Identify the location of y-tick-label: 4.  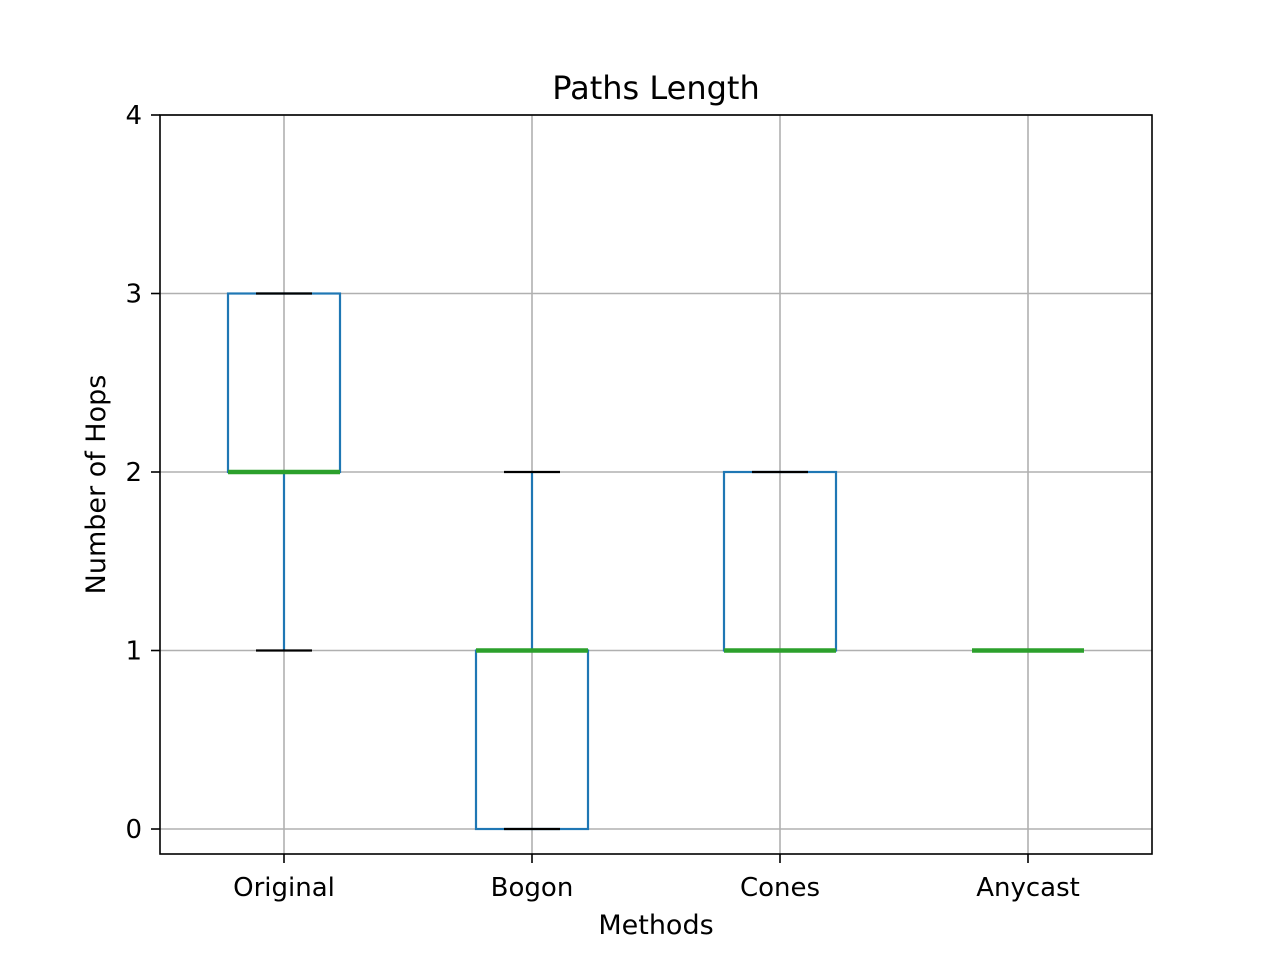
(133, 116).